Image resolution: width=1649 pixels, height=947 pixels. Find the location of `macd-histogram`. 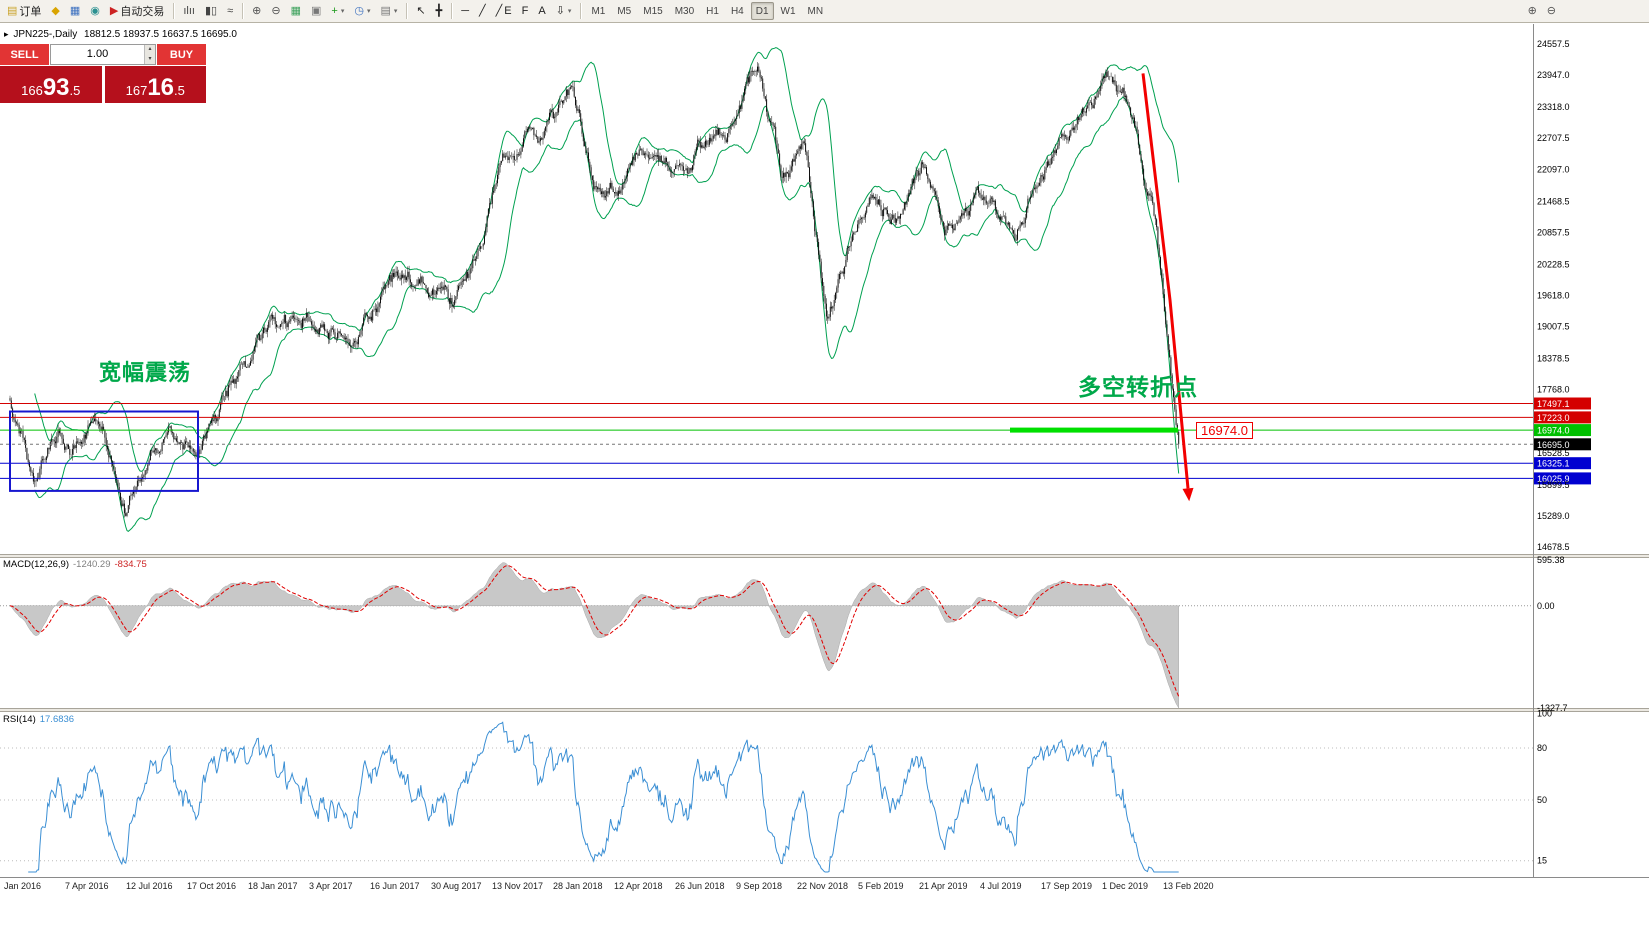

macd-histogram is located at coordinates (594, 635).